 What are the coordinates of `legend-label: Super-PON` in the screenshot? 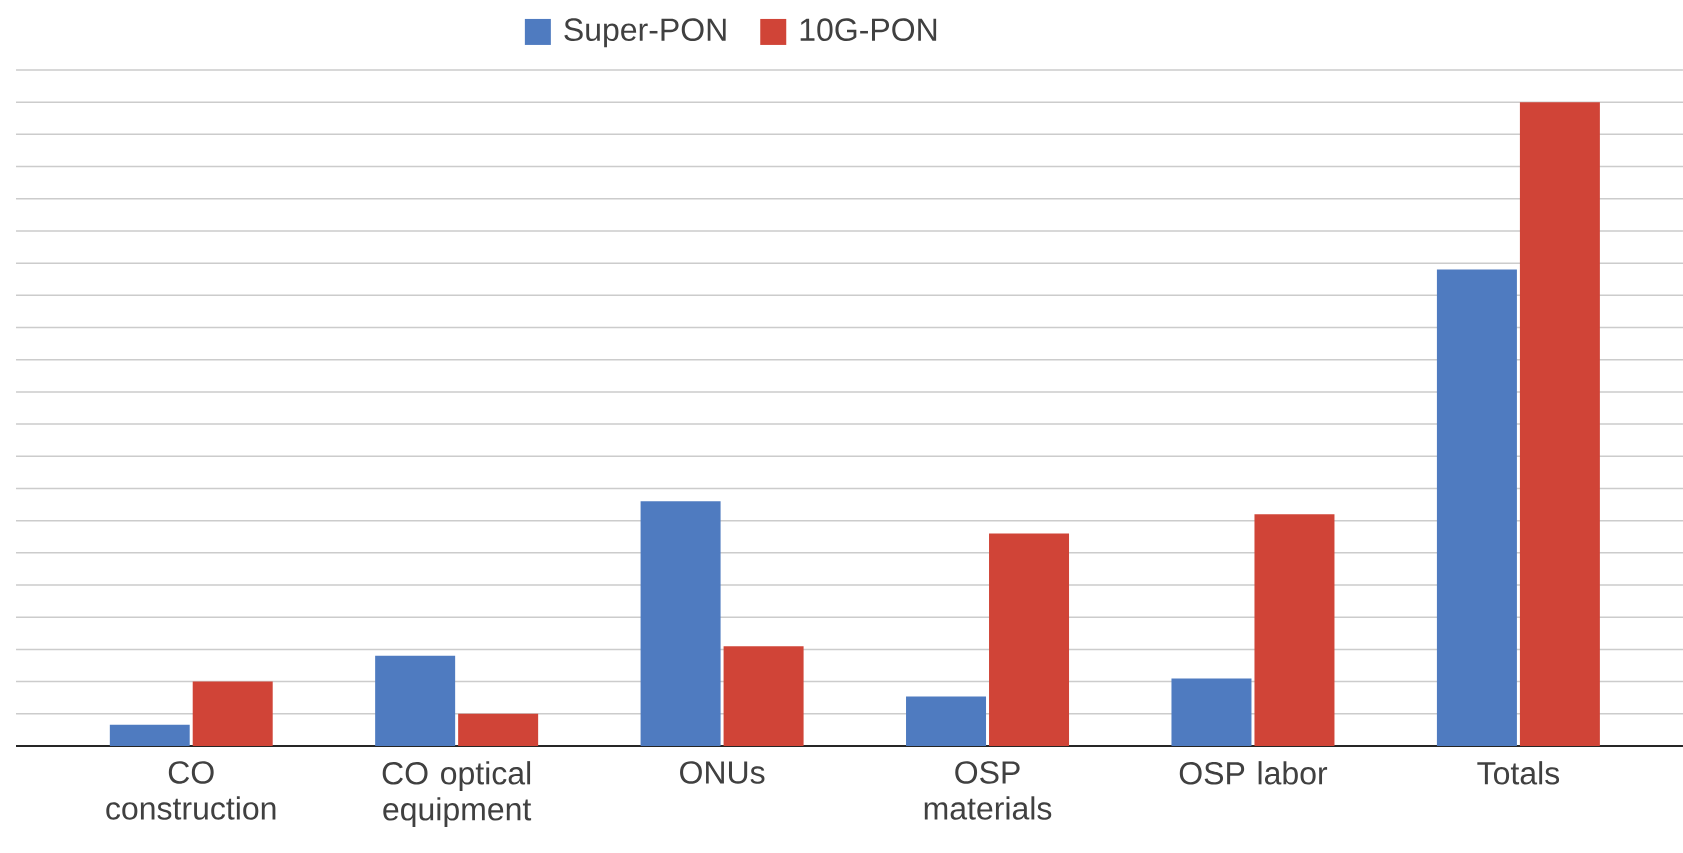 It's located at (645, 33).